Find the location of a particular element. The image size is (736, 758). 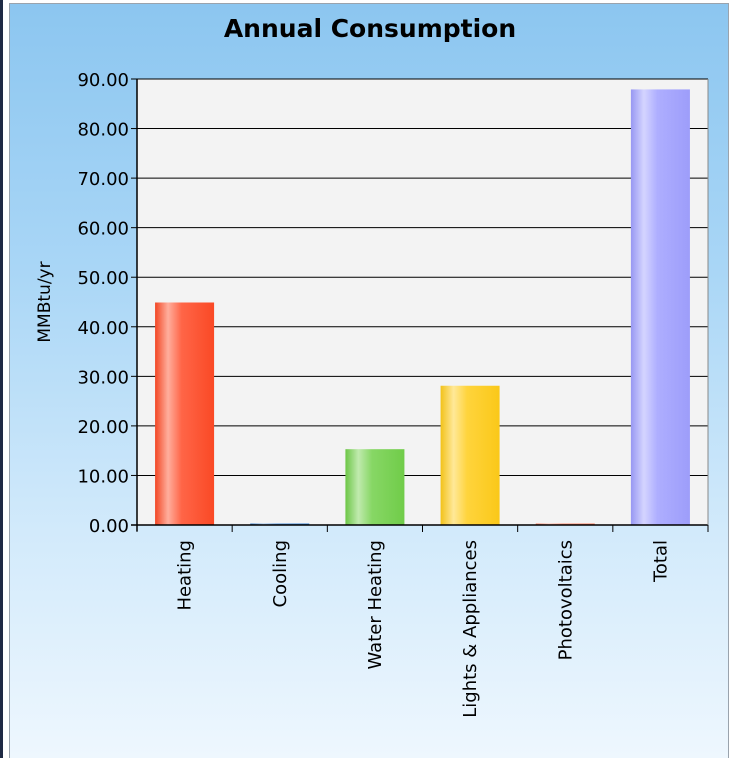

bar-heating is located at coordinates (185, 413).